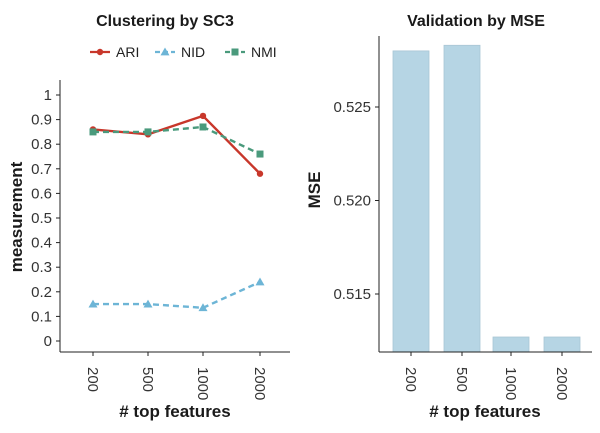  Describe the element at coordinates (259, 383) in the screenshot. I see `left-x-tick-label: 2000` at that location.